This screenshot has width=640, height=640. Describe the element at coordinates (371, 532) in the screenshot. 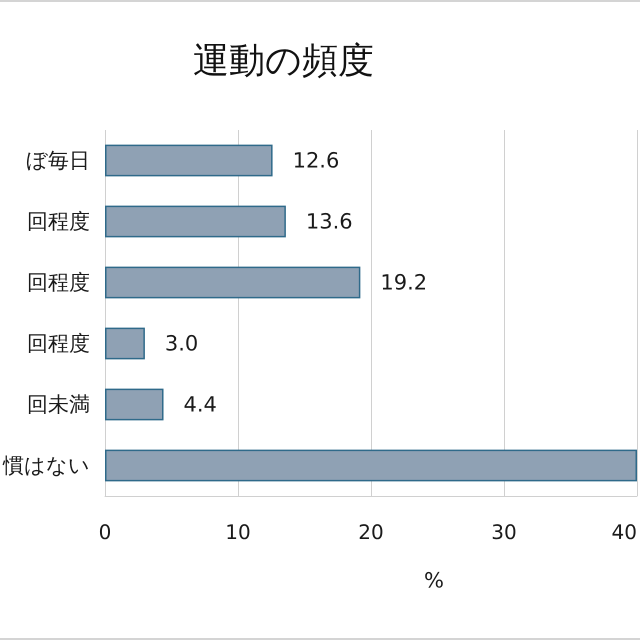

I see `x-tick-label: 20` at that location.